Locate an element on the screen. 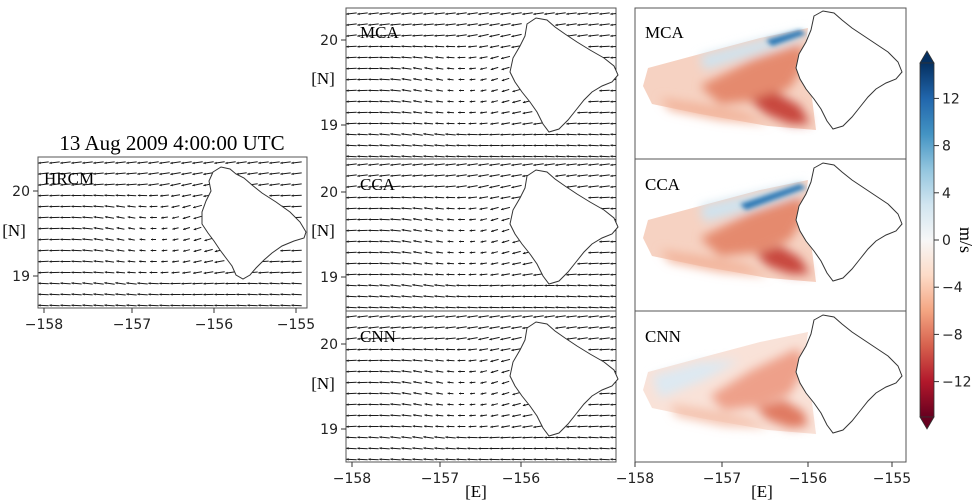  mca-heatmap-coastline is located at coordinates (849, 70).